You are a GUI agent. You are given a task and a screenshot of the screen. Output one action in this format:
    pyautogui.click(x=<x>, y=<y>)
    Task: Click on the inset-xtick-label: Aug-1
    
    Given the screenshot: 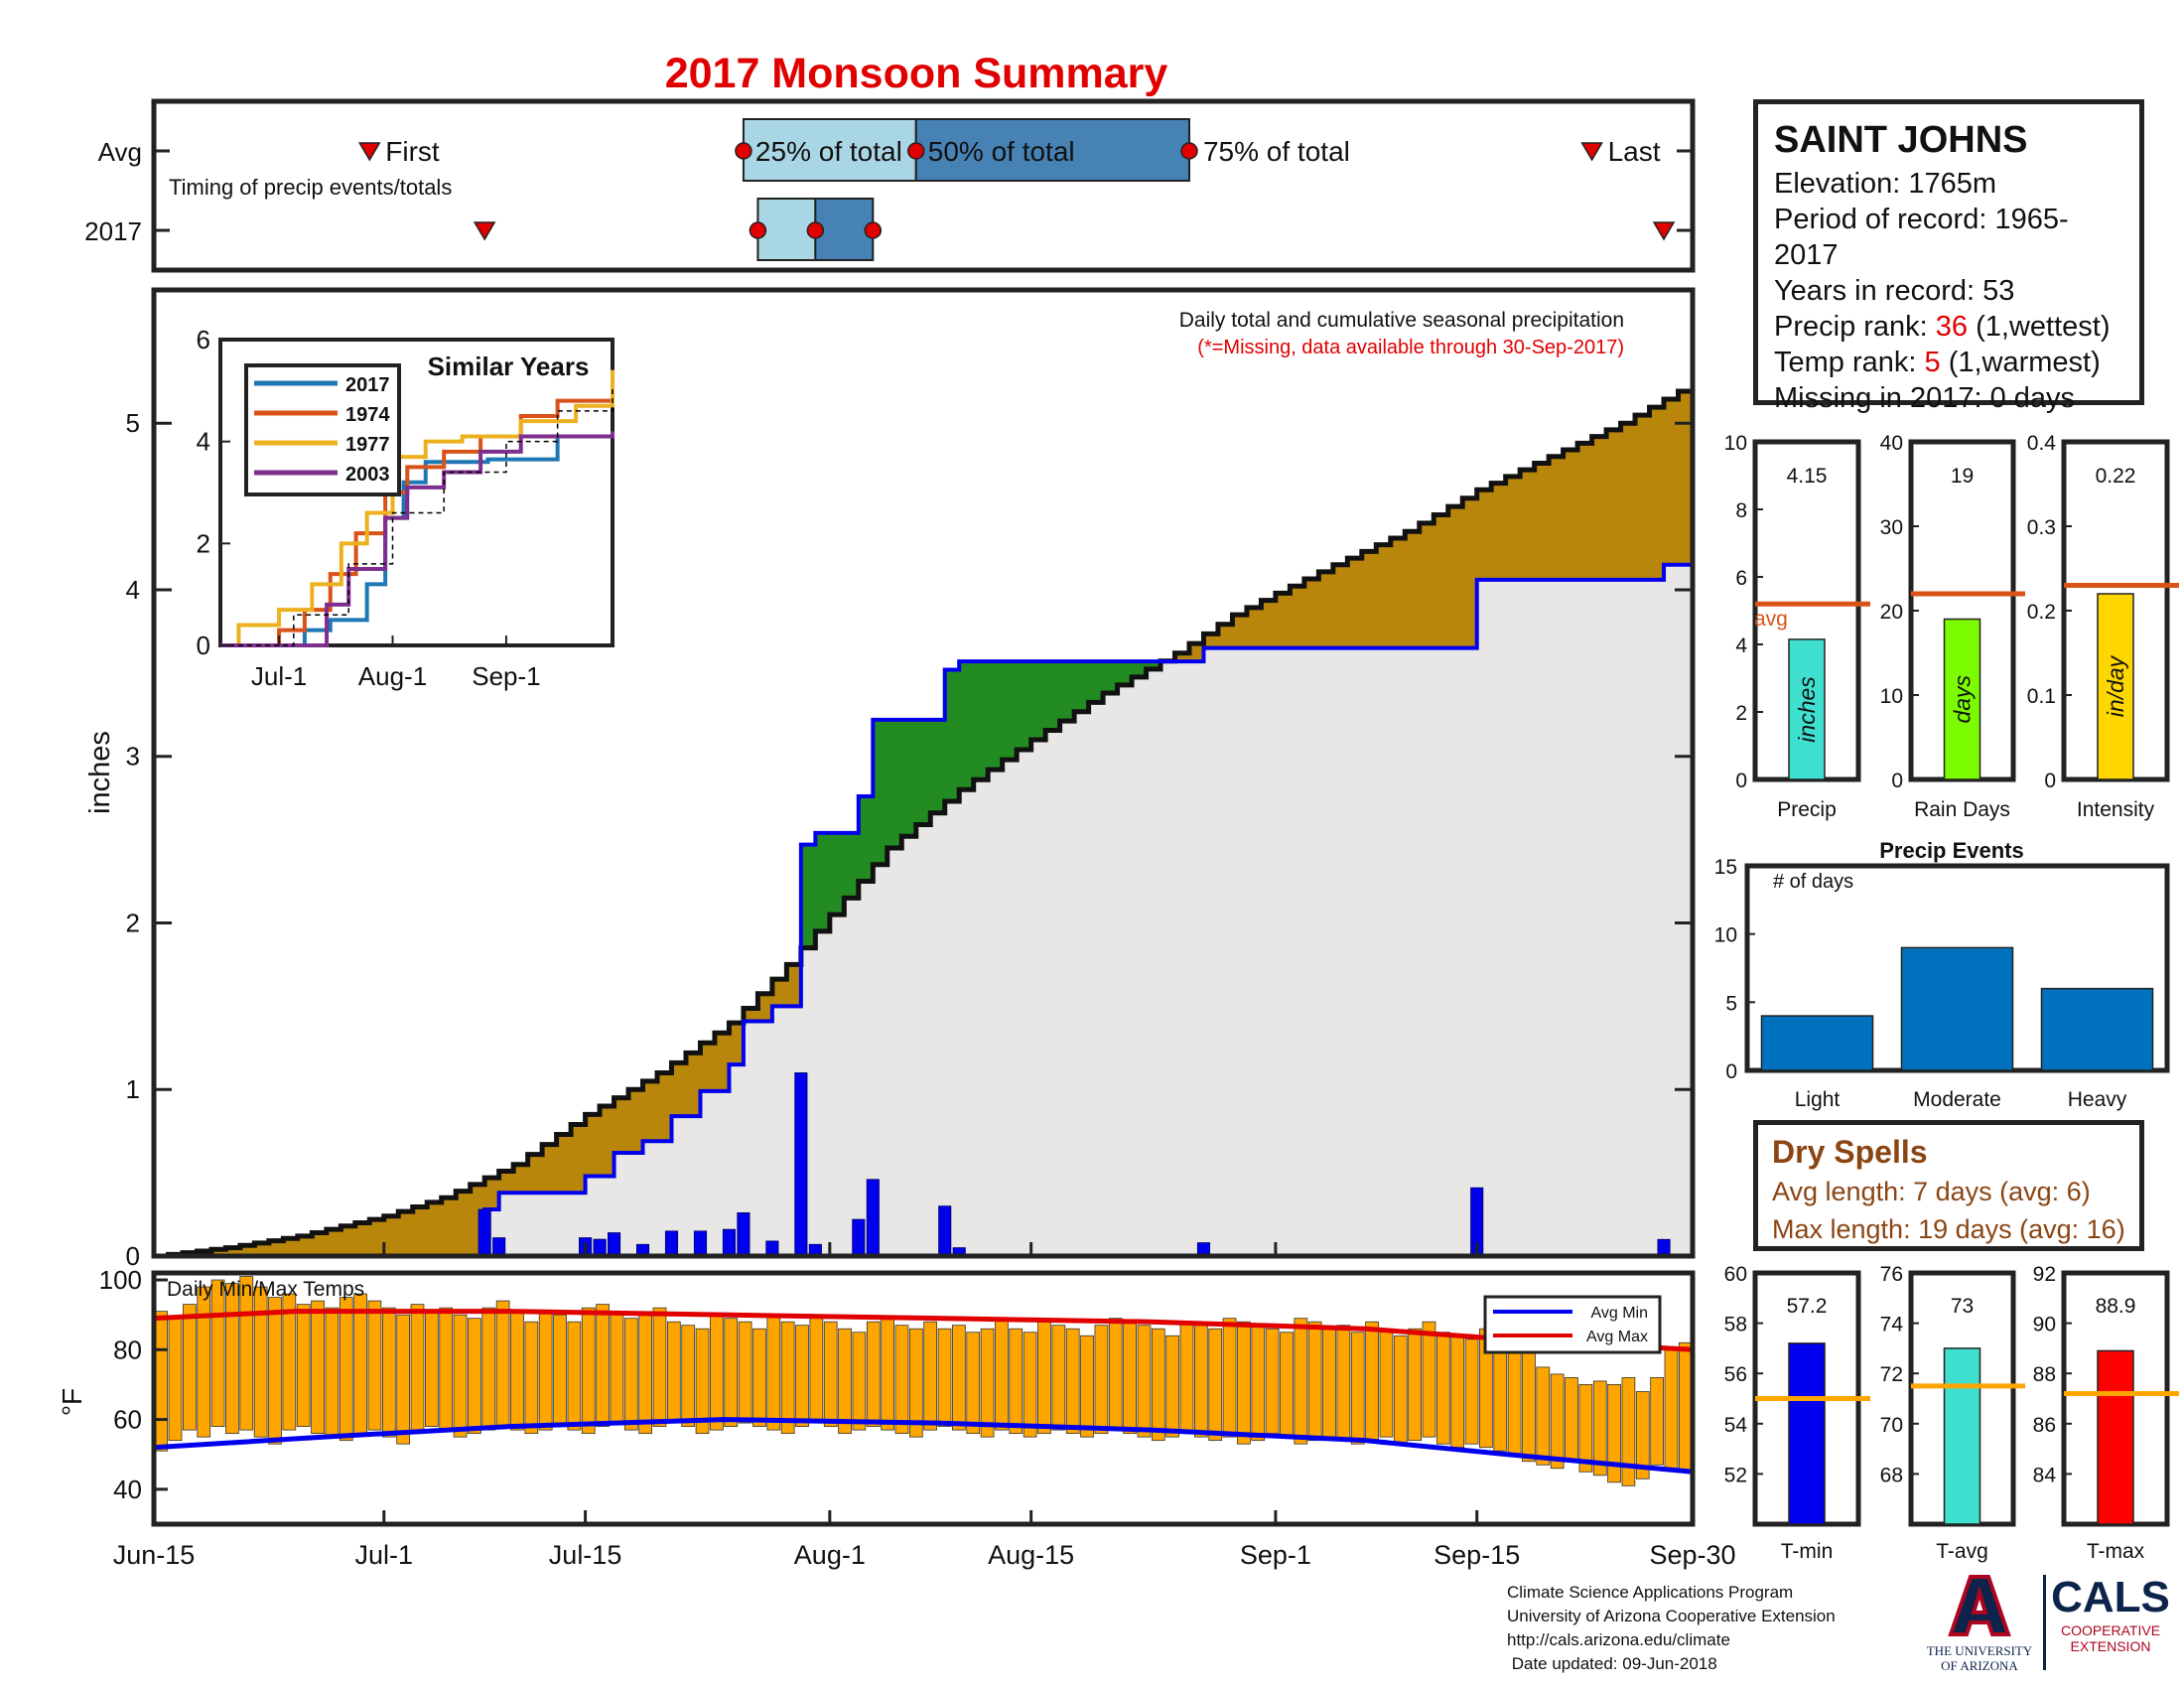 What is the action you would take?
    pyautogui.click(x=392, y=676)
    